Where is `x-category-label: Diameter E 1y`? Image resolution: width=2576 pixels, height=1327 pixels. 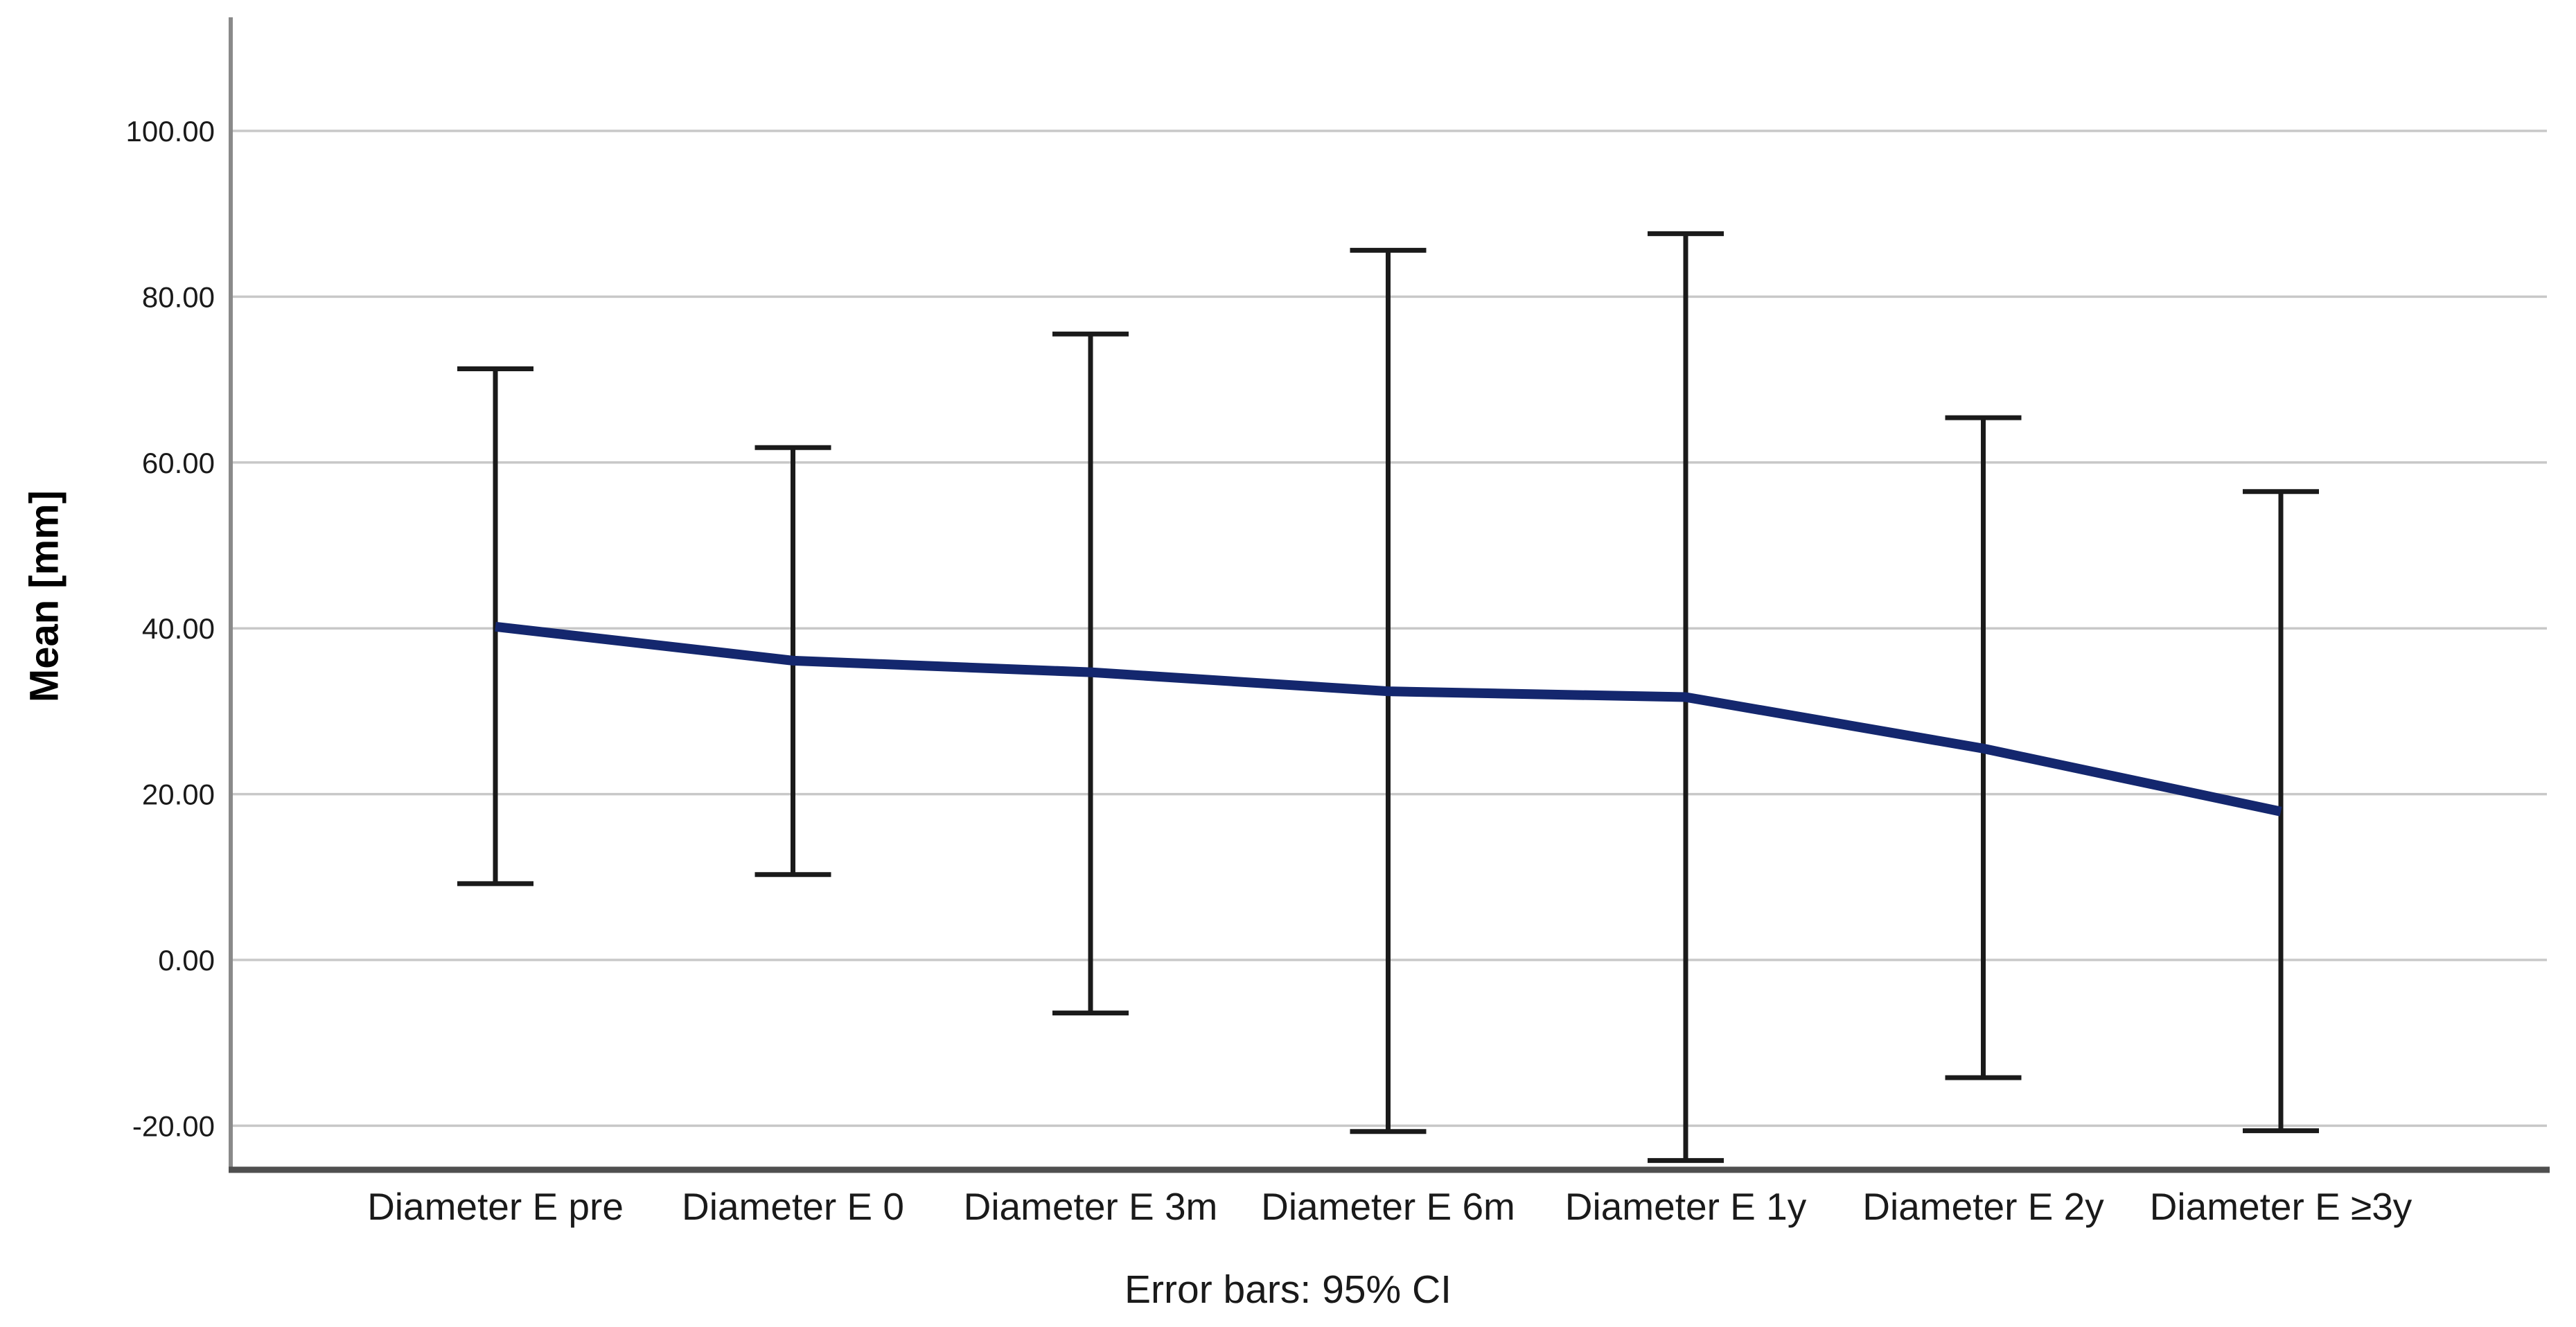
x-category-label: Diameter E 1y is located at coordinates (1686, 1206).